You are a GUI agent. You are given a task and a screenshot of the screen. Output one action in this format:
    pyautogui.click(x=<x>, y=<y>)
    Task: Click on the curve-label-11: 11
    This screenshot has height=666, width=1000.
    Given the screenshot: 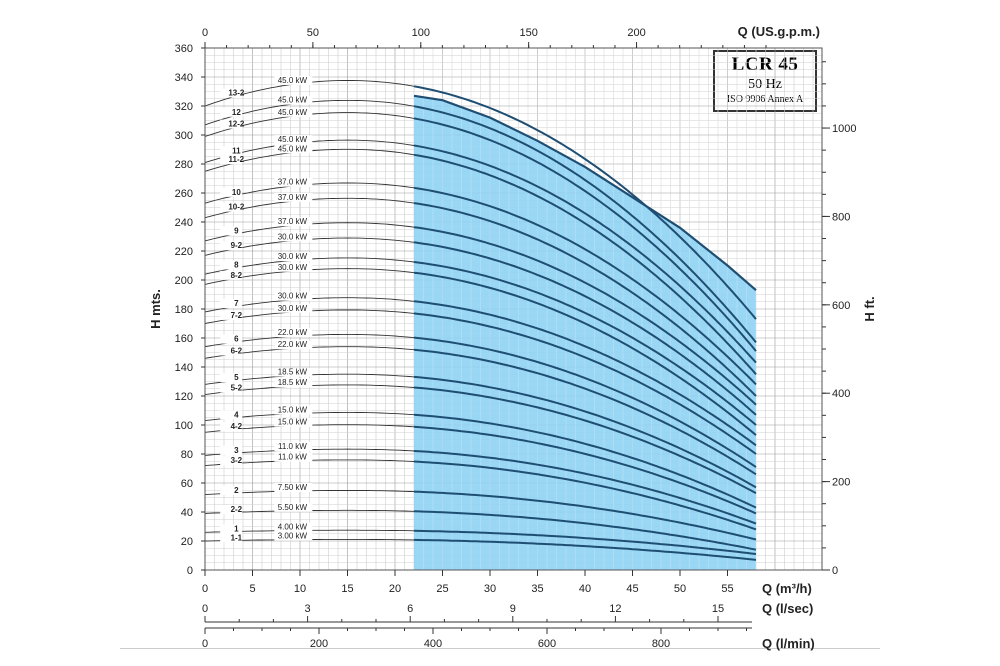 What is the action you would take?
    pyautogui.click(x=236, y=150)
    